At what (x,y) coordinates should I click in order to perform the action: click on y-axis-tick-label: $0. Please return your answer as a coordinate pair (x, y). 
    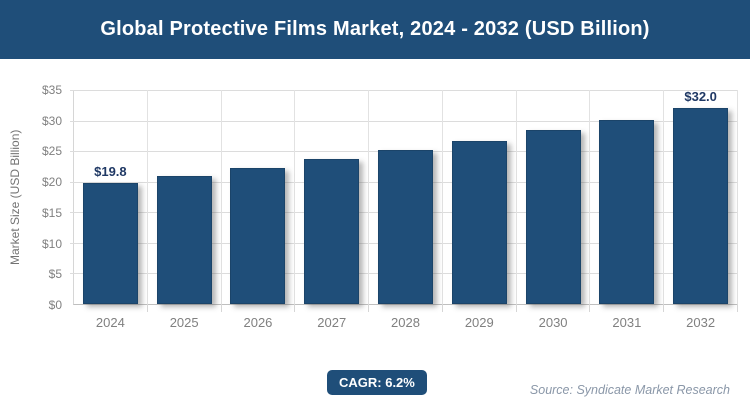
    Looking at the image, I should click on (55, 305).